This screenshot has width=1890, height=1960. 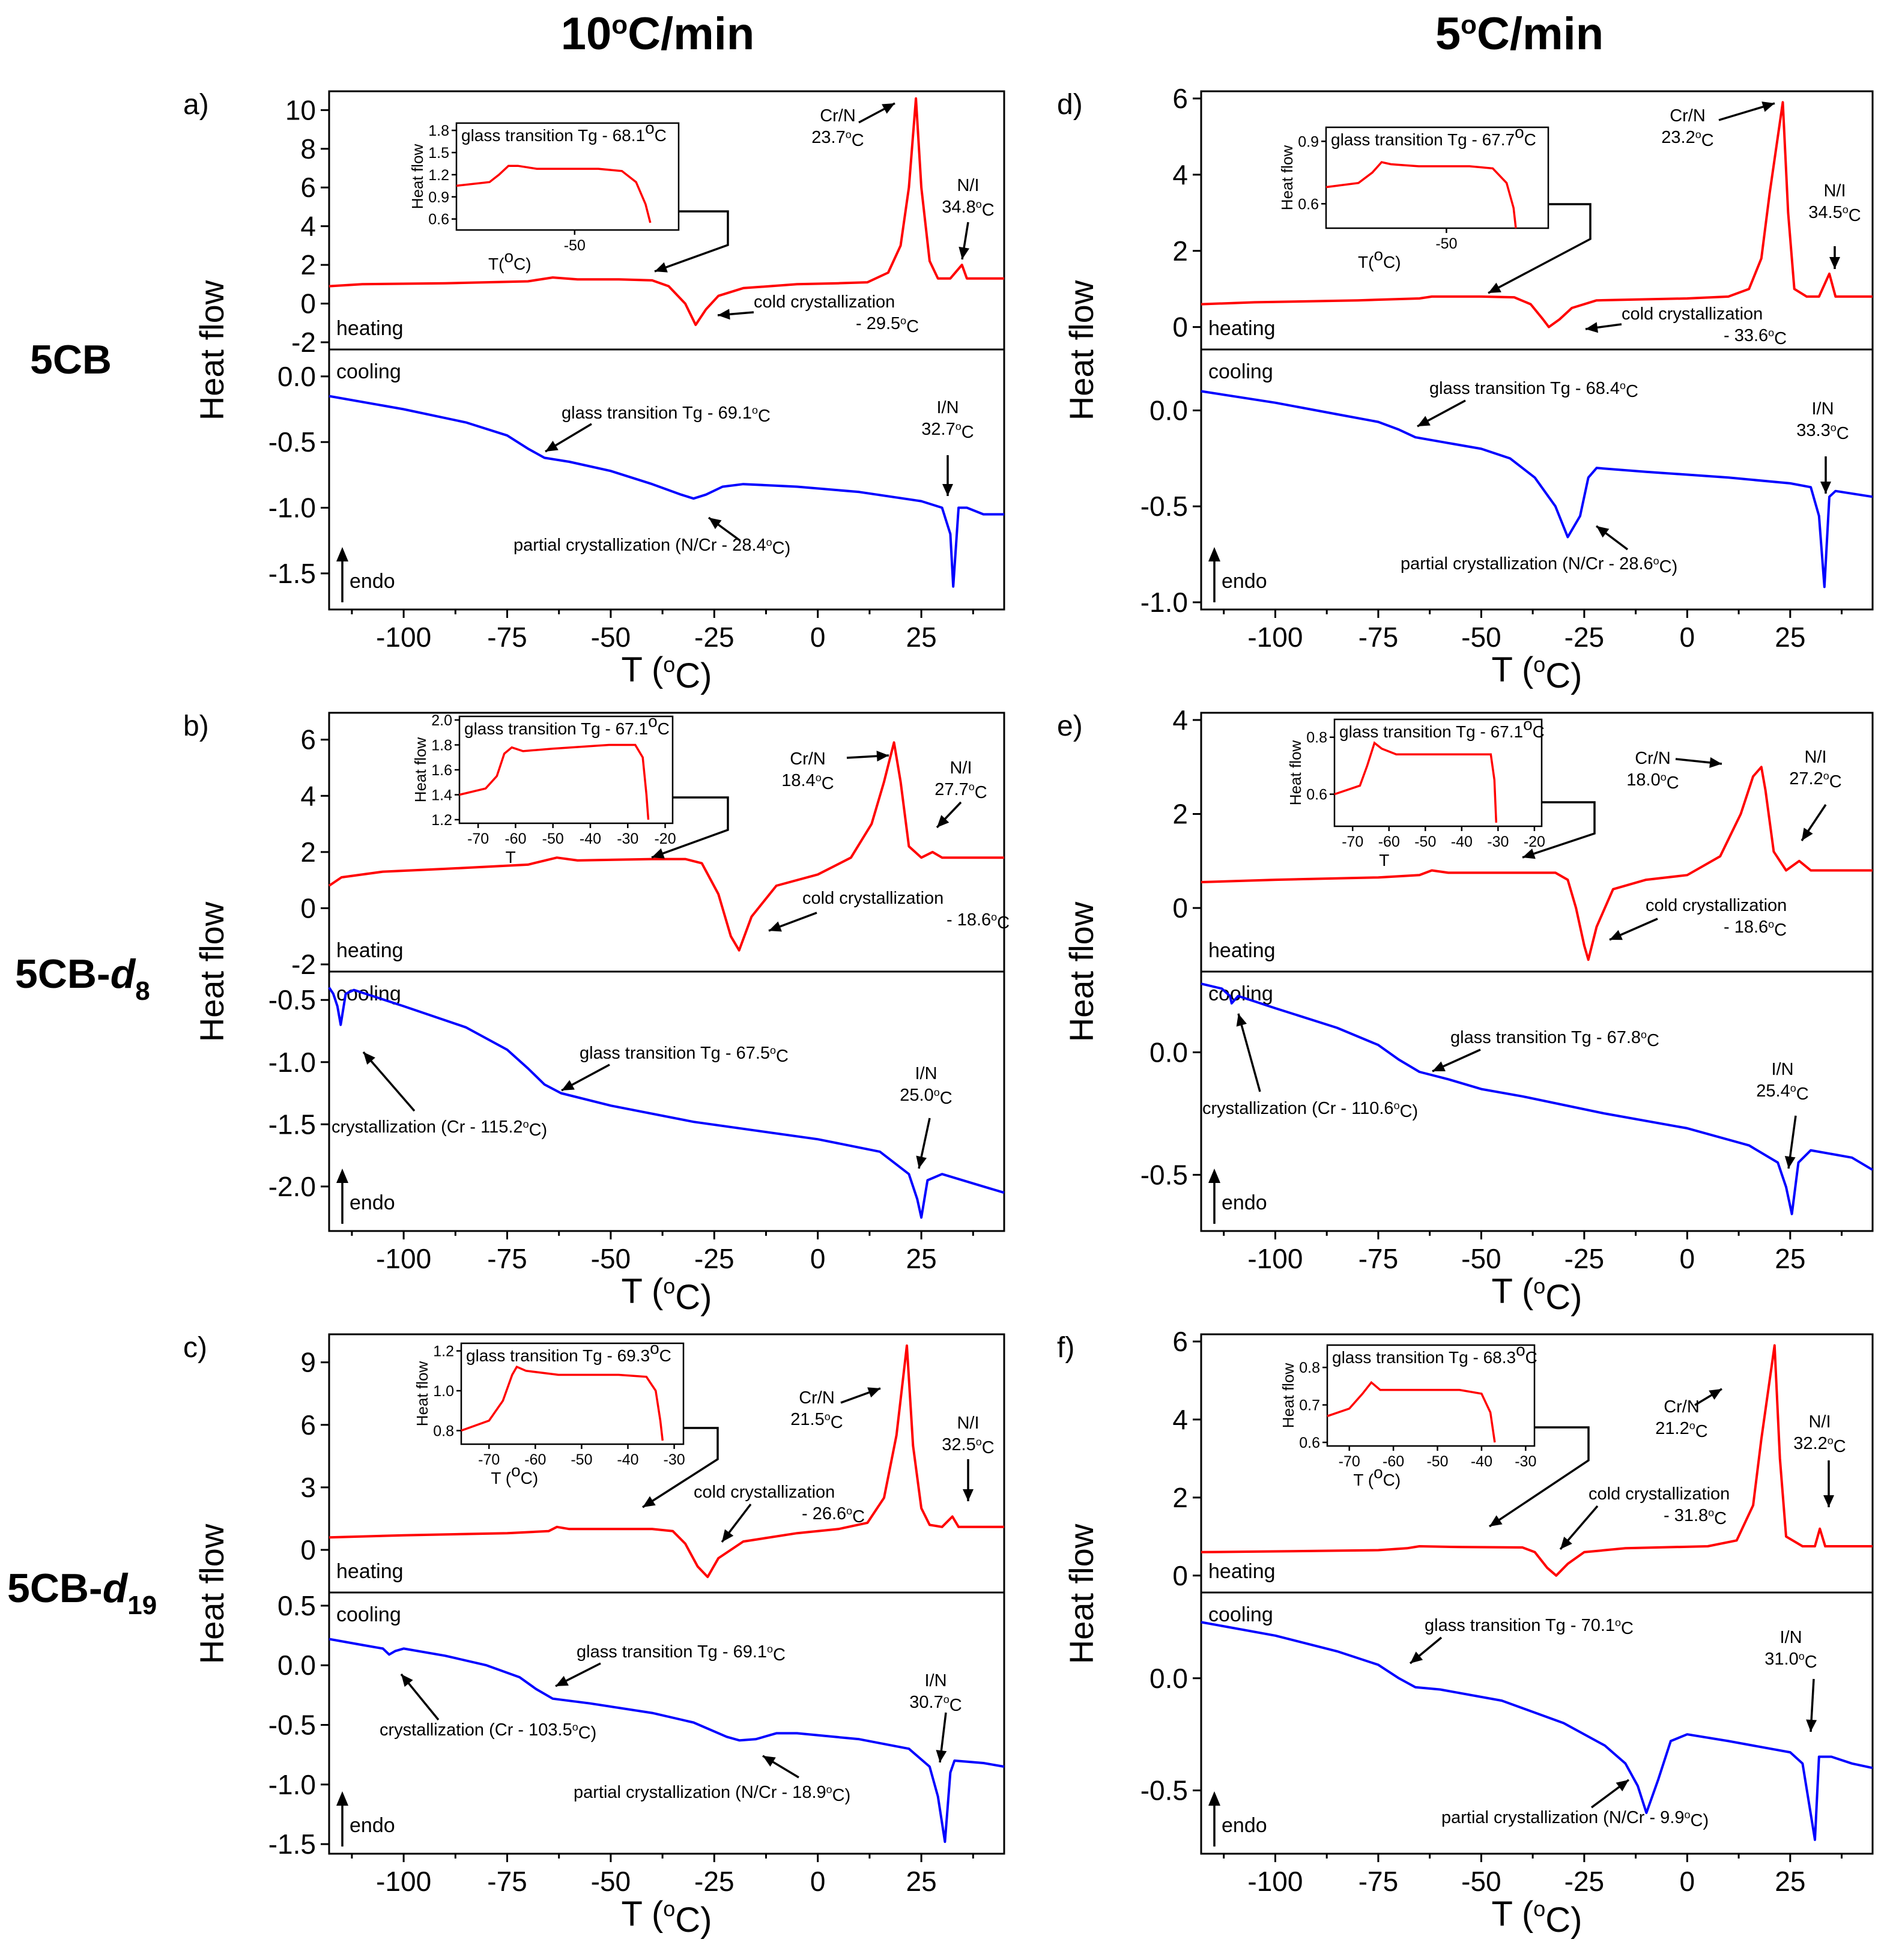 What do you see at coordinates (511, 857) in the screenshot?
I see `inset-x-label: T` at bounding box center [511, 857].